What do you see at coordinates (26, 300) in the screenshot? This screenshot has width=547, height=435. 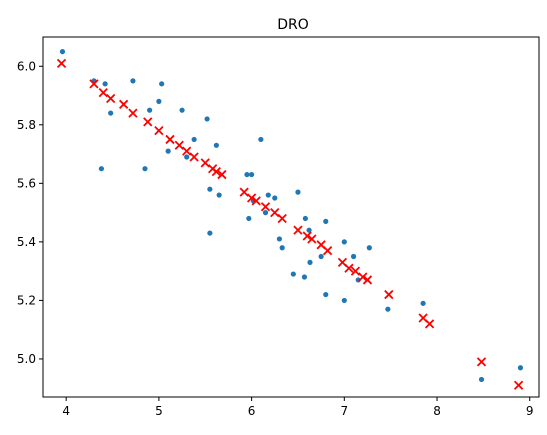 I see `y-tick-label: 5.2` at bounding box center [26, 300].